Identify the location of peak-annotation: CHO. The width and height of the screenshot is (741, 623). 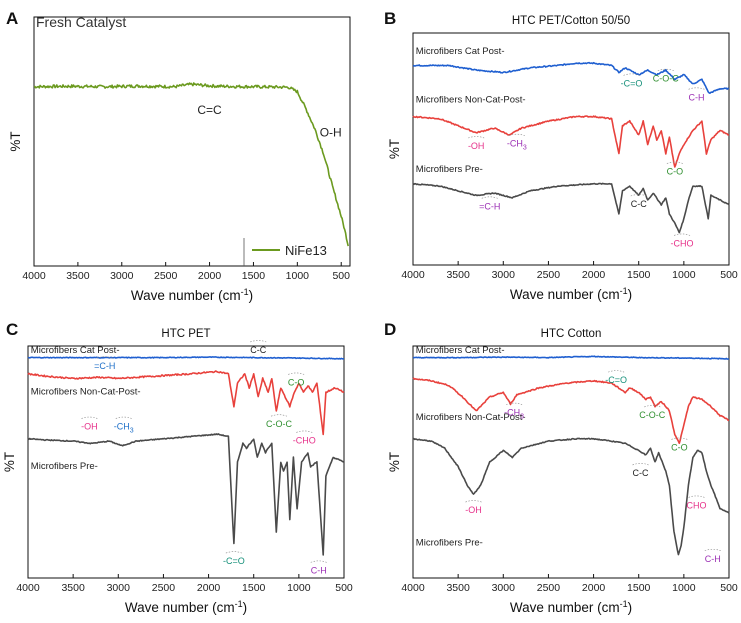
(696, 505).